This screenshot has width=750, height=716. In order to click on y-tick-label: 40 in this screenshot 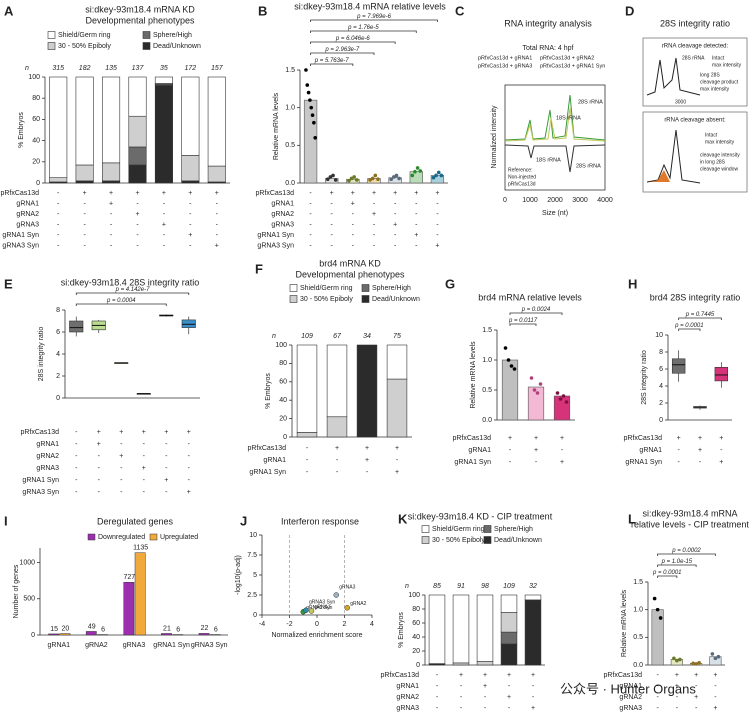, I will do `click(36, 140)`.